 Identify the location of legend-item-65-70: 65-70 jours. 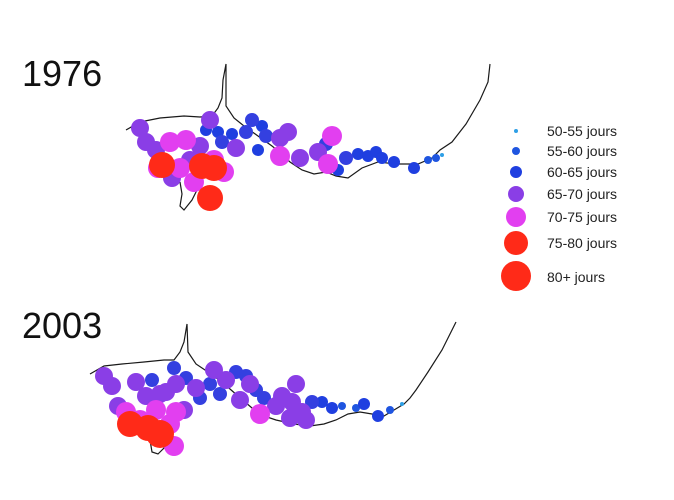
(562, 194).